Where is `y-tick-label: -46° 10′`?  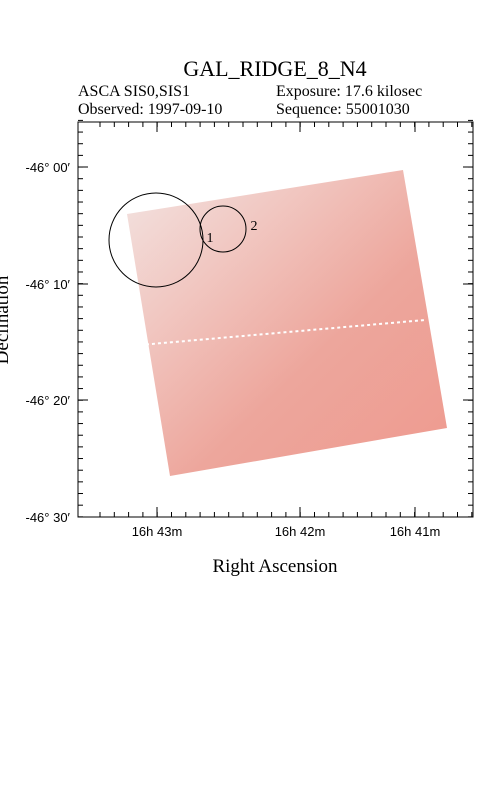 y-tick-label: -46° 10′ is located at coordinates (48, 284).